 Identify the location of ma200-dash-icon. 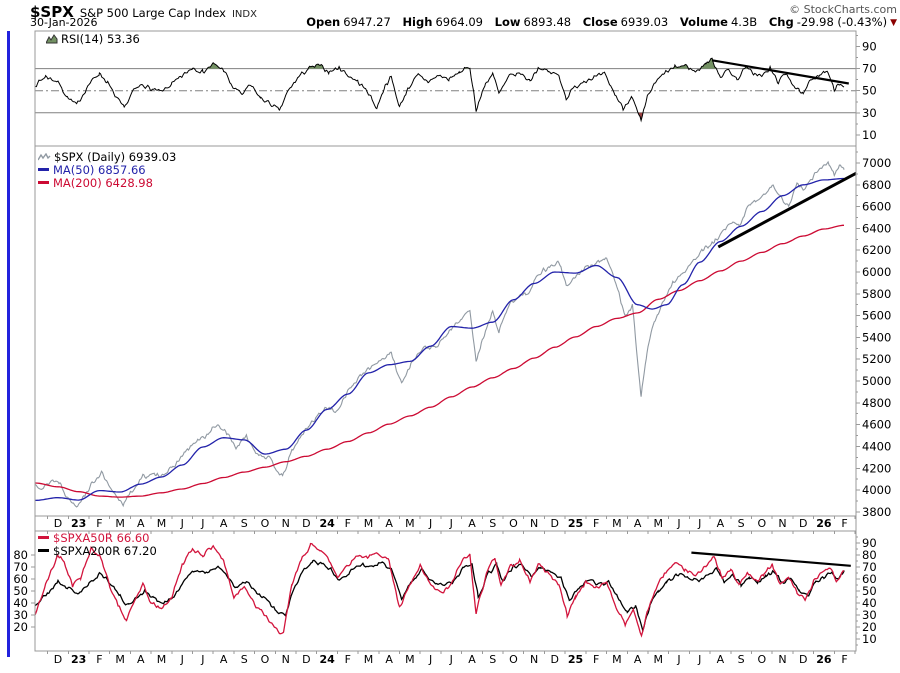
(43, 182).